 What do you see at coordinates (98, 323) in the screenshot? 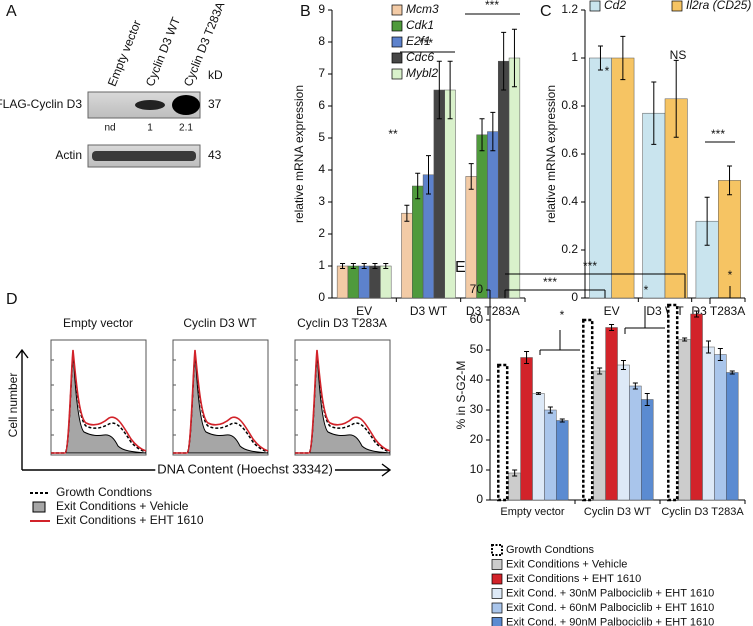
I see `histogram-title: Empty vector` at bounding box center [98, 323].